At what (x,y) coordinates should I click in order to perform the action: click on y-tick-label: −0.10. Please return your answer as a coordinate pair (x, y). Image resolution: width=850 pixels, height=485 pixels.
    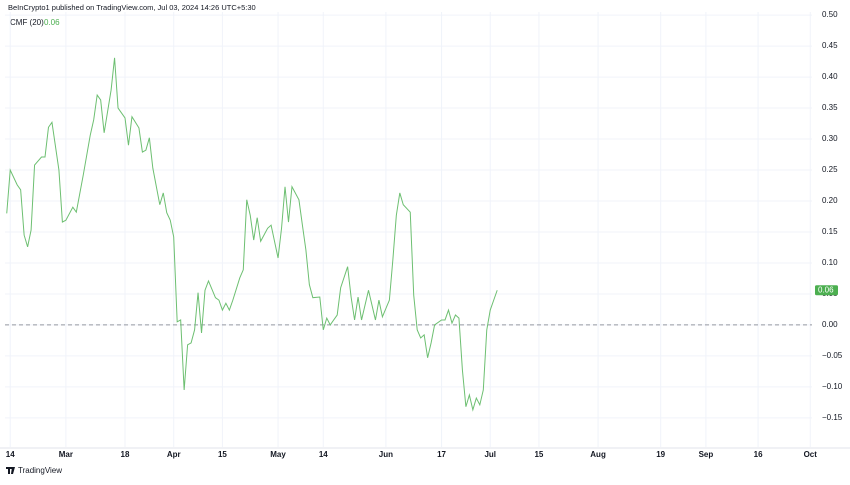
    Looking at the image, I should click on (832, 386).